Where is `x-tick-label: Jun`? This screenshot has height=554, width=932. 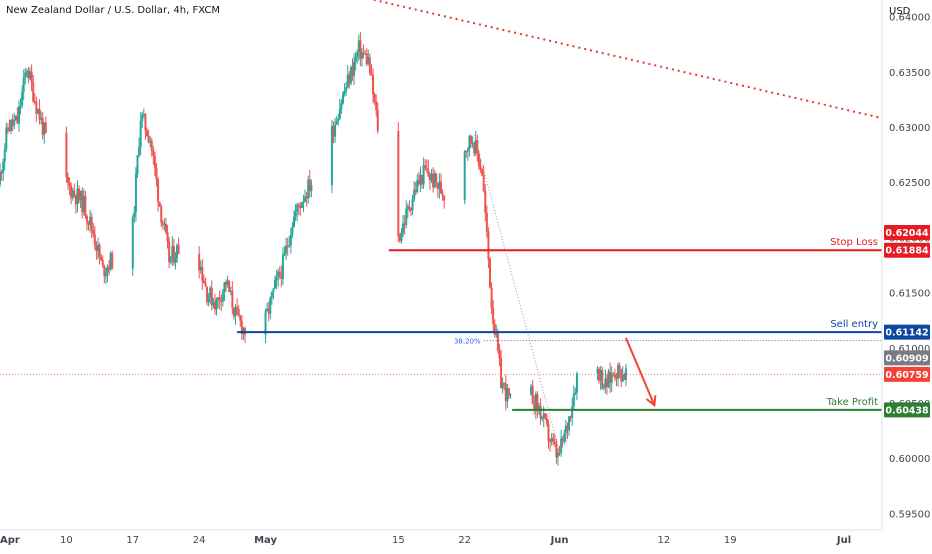 x-tick-label: Jun is located at coordinates (559, 540).